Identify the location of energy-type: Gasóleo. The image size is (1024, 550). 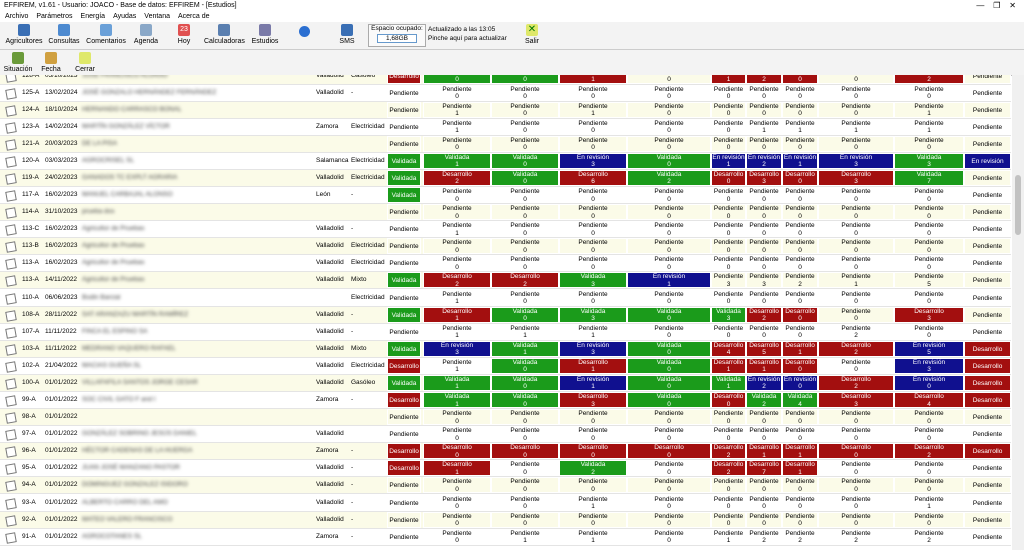
(363, 77).